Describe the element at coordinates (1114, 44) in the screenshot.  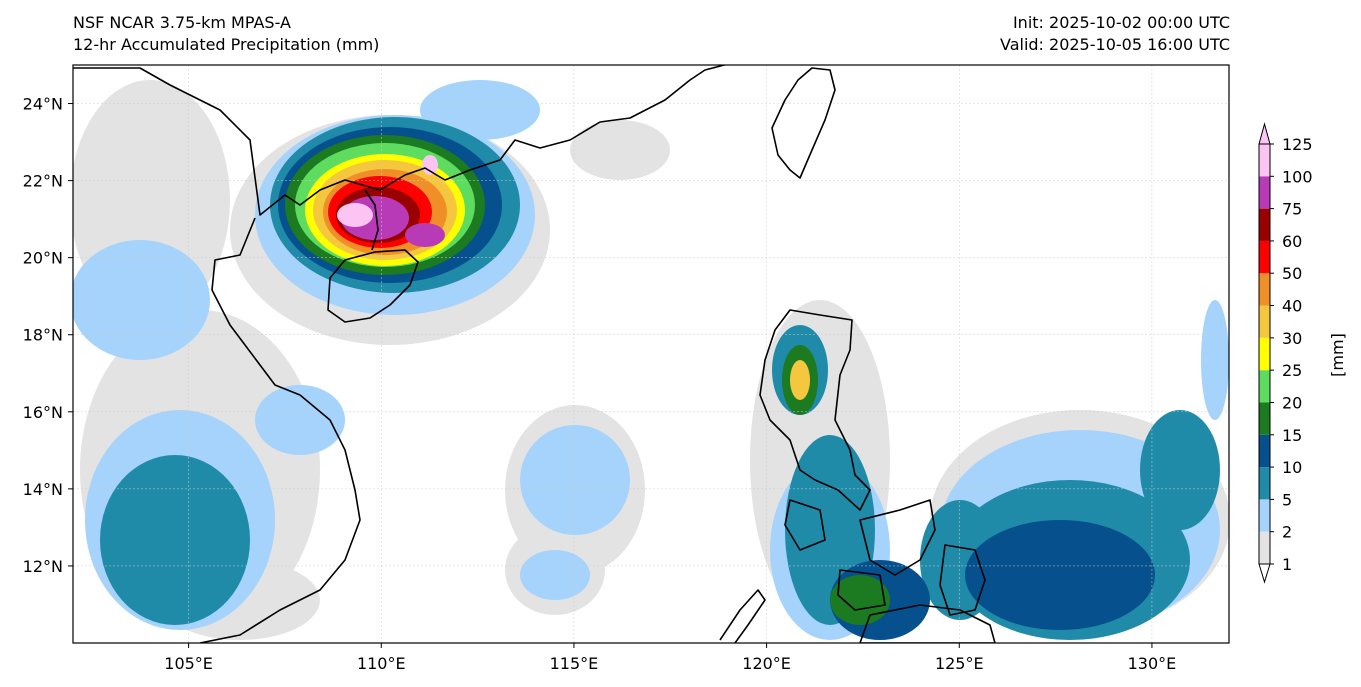
I see `valid-time: Valid: 2025-10-05 16:00 UTC` at that location.